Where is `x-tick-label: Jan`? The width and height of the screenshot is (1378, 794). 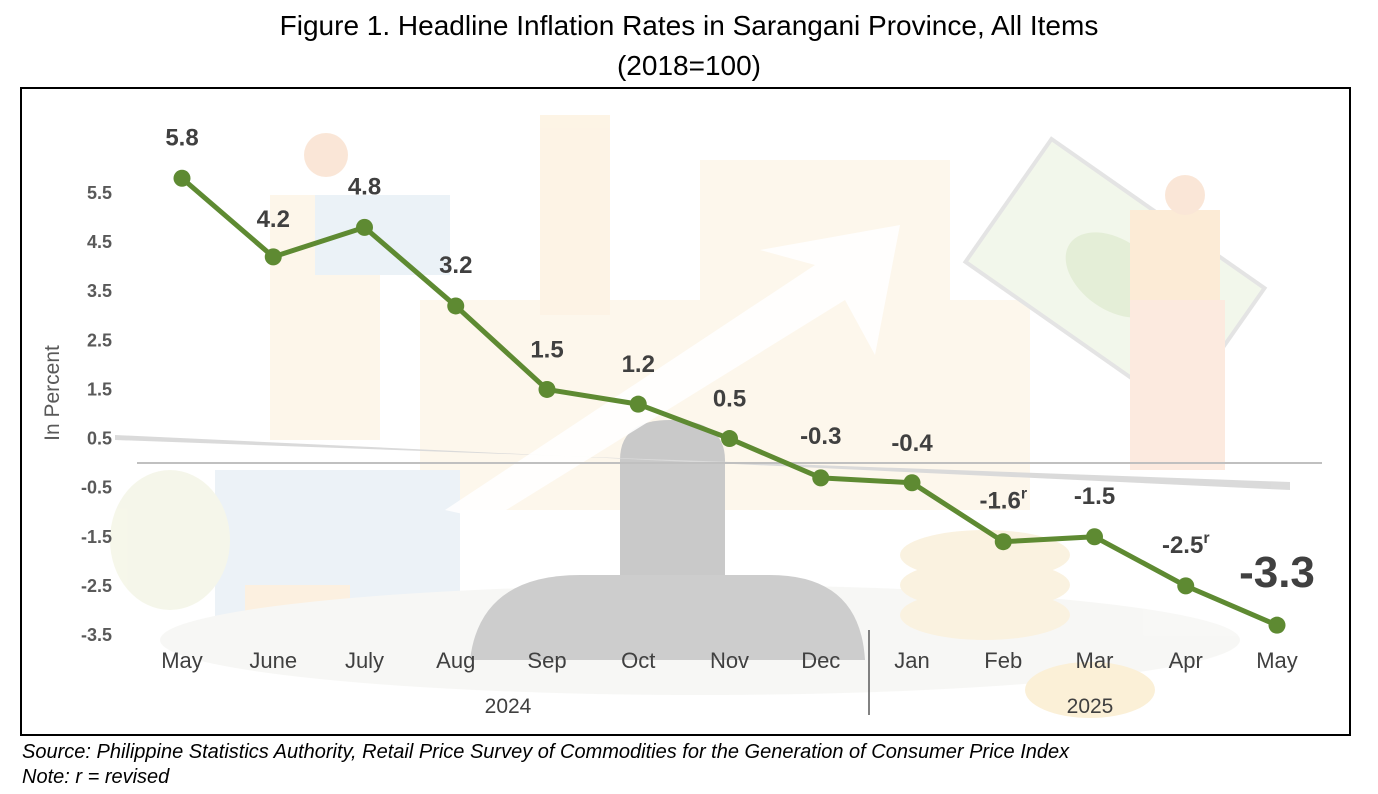
x-tick-label: Jan is located at coordinates (911, 660).